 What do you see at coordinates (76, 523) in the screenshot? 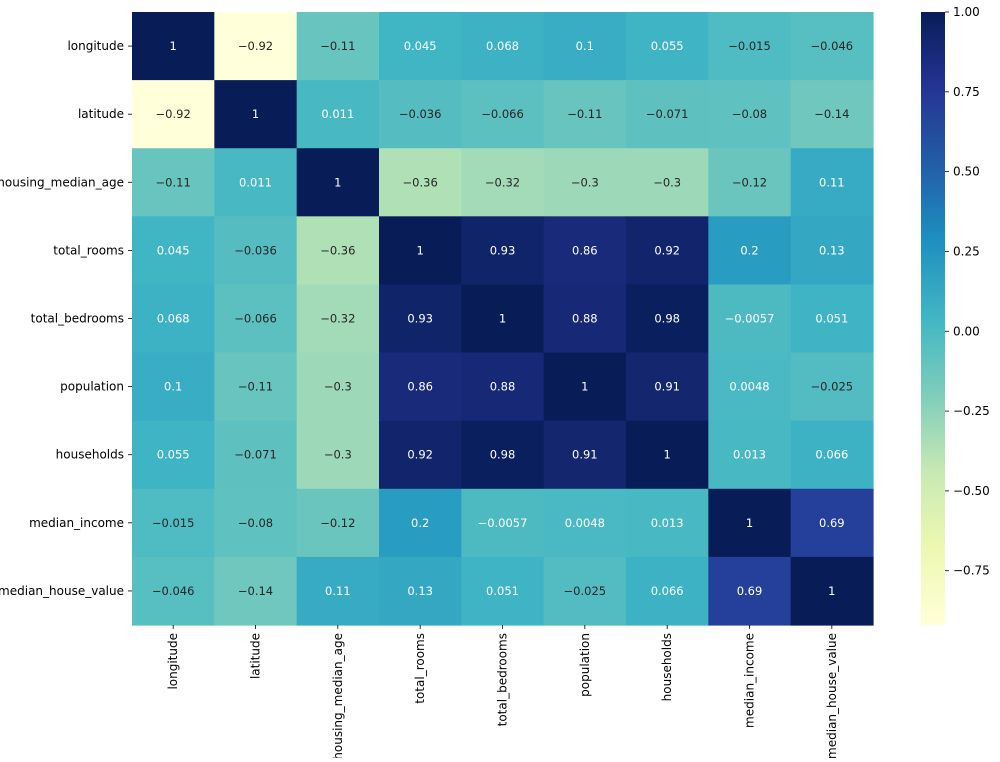
I see `y-tick-label: median_income` at bounding box center [76, 523].